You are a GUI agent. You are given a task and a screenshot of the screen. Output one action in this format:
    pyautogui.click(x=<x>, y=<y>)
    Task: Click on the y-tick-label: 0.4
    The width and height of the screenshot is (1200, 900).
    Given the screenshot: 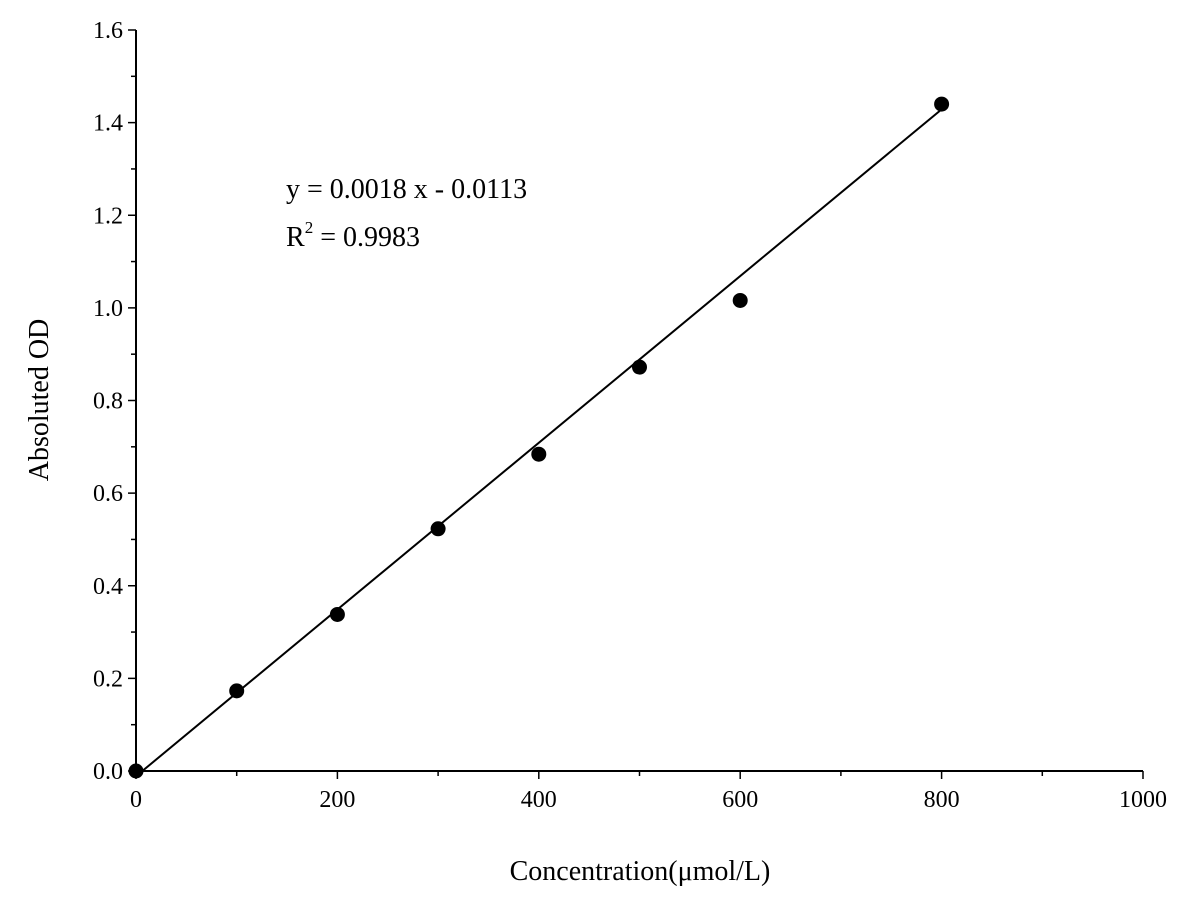 What is the action you would take?
    pyautogui.click(x=108, y=587)
    